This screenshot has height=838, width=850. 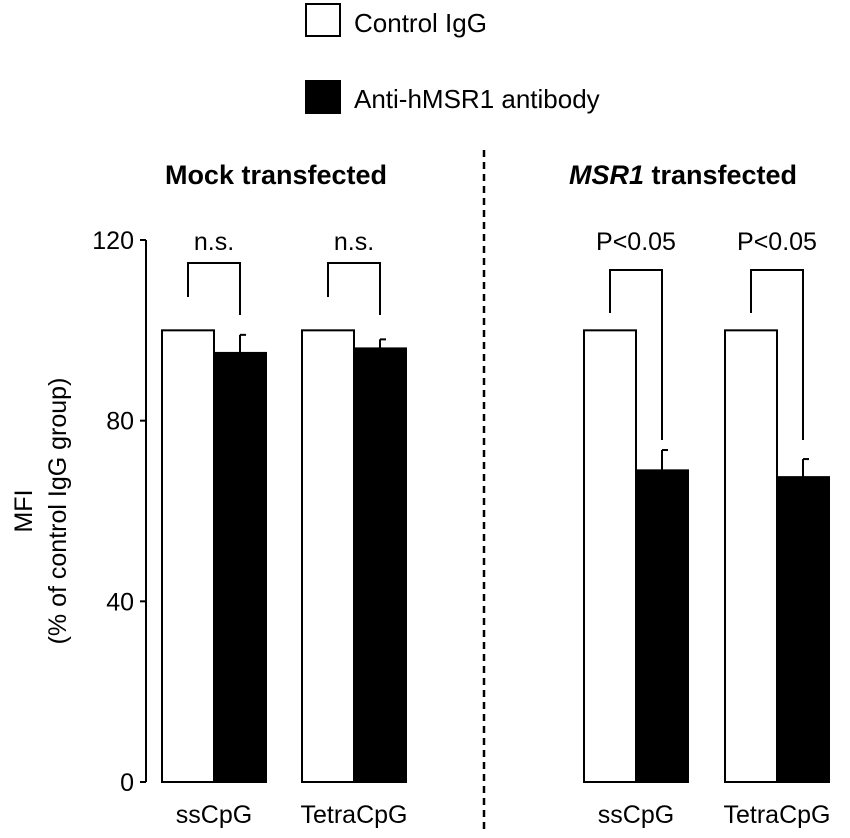 I want to click on legend-swatch-control, so click(x=323, y=20).